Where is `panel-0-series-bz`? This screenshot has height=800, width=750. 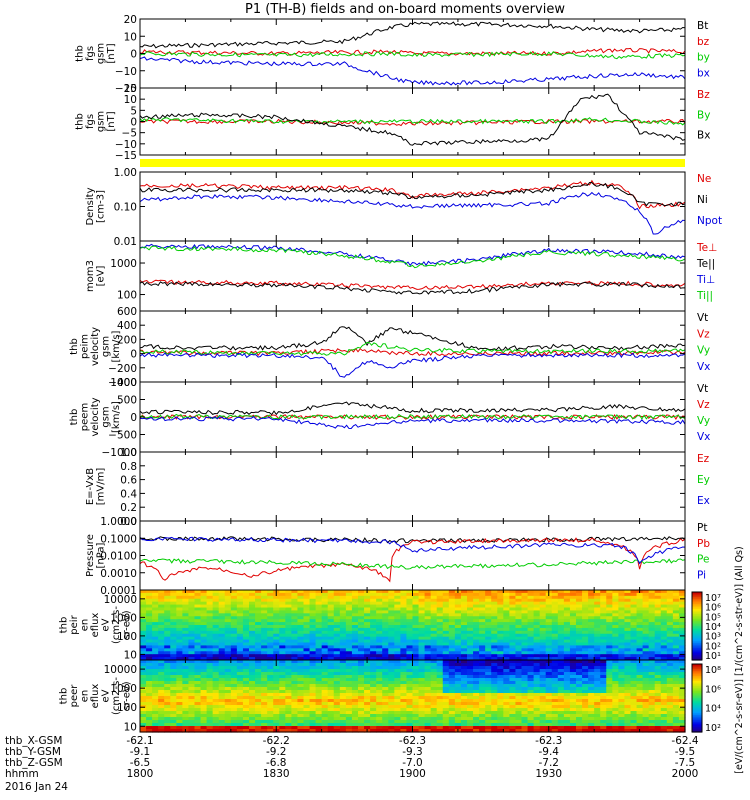 panel-0-series-bz is located at coordinates (412, 52).